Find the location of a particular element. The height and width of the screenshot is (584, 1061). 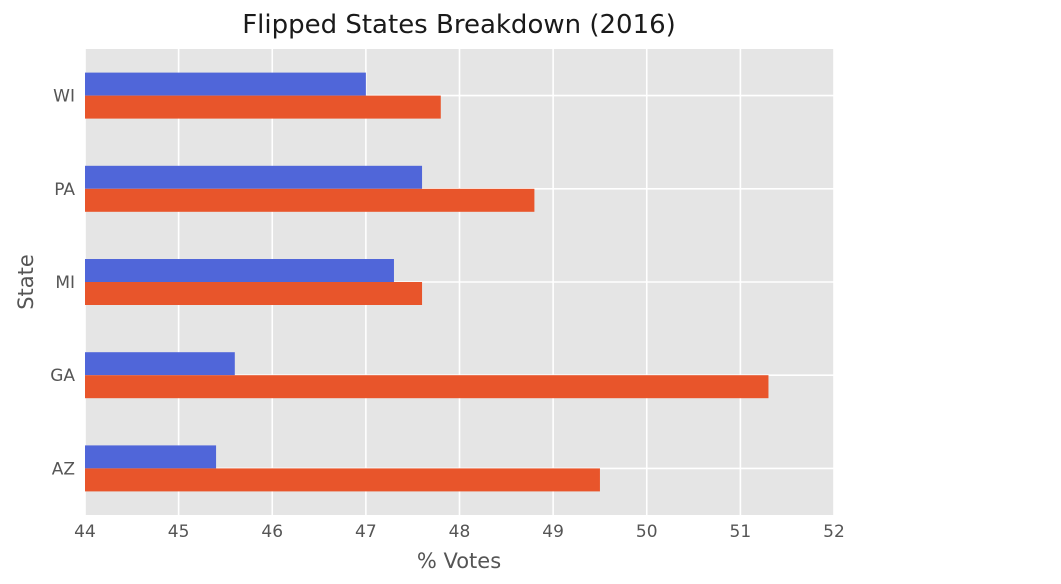

x-tick-labels: 44 45 46 47 48 49 50 51 52 is located at coordinates (459, 532).